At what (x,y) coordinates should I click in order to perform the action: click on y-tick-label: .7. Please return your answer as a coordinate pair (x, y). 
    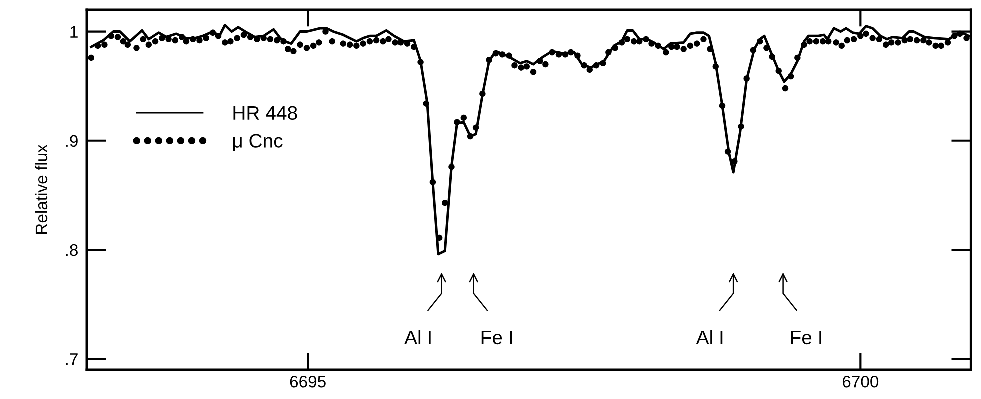
    Looking at the image, I should click on (72, 360).